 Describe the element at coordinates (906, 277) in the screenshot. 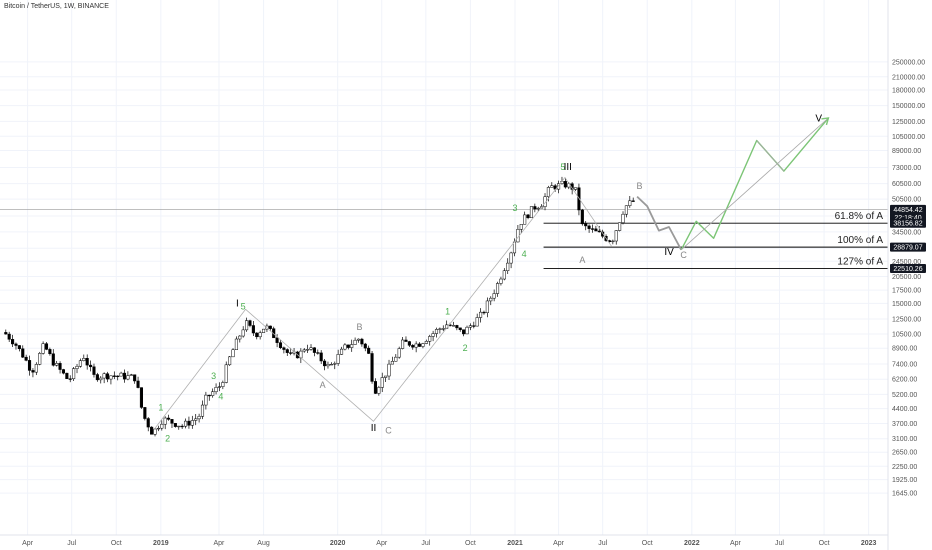

I see `price-tick-label: 20500.00` at that location.